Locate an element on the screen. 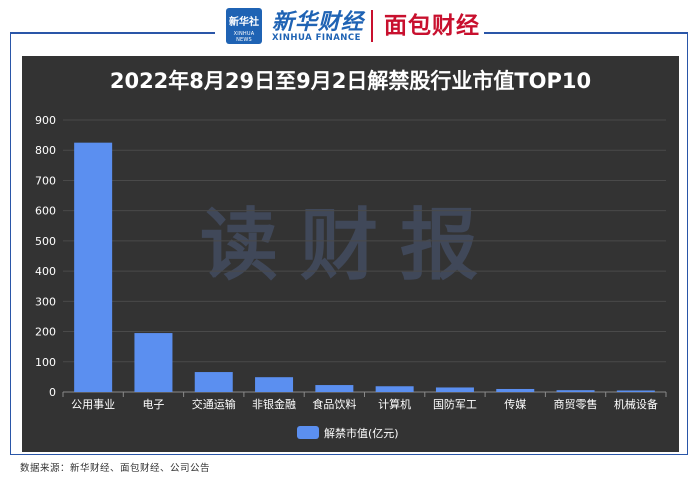  brand-en: XINHUA FINANCE is located at coordinates (316, 38).